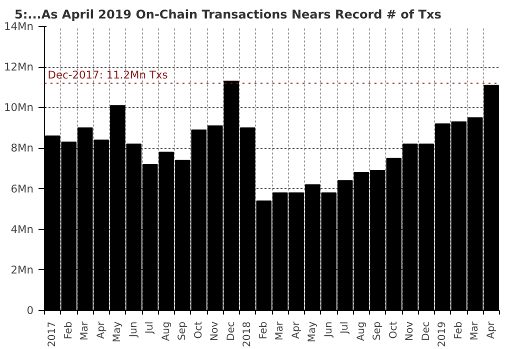 The width and height of the screenshot is (513, 349). I want to click on x-tick-label: 2017, so click(52, 334).